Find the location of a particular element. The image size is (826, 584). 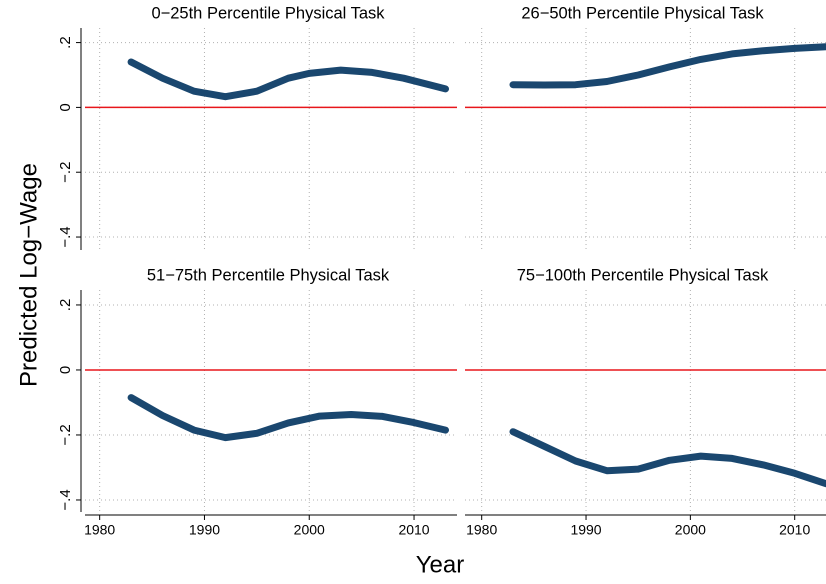

panel-title: 0−25th Percentile Physical Task is located at coordinates (268, 13).